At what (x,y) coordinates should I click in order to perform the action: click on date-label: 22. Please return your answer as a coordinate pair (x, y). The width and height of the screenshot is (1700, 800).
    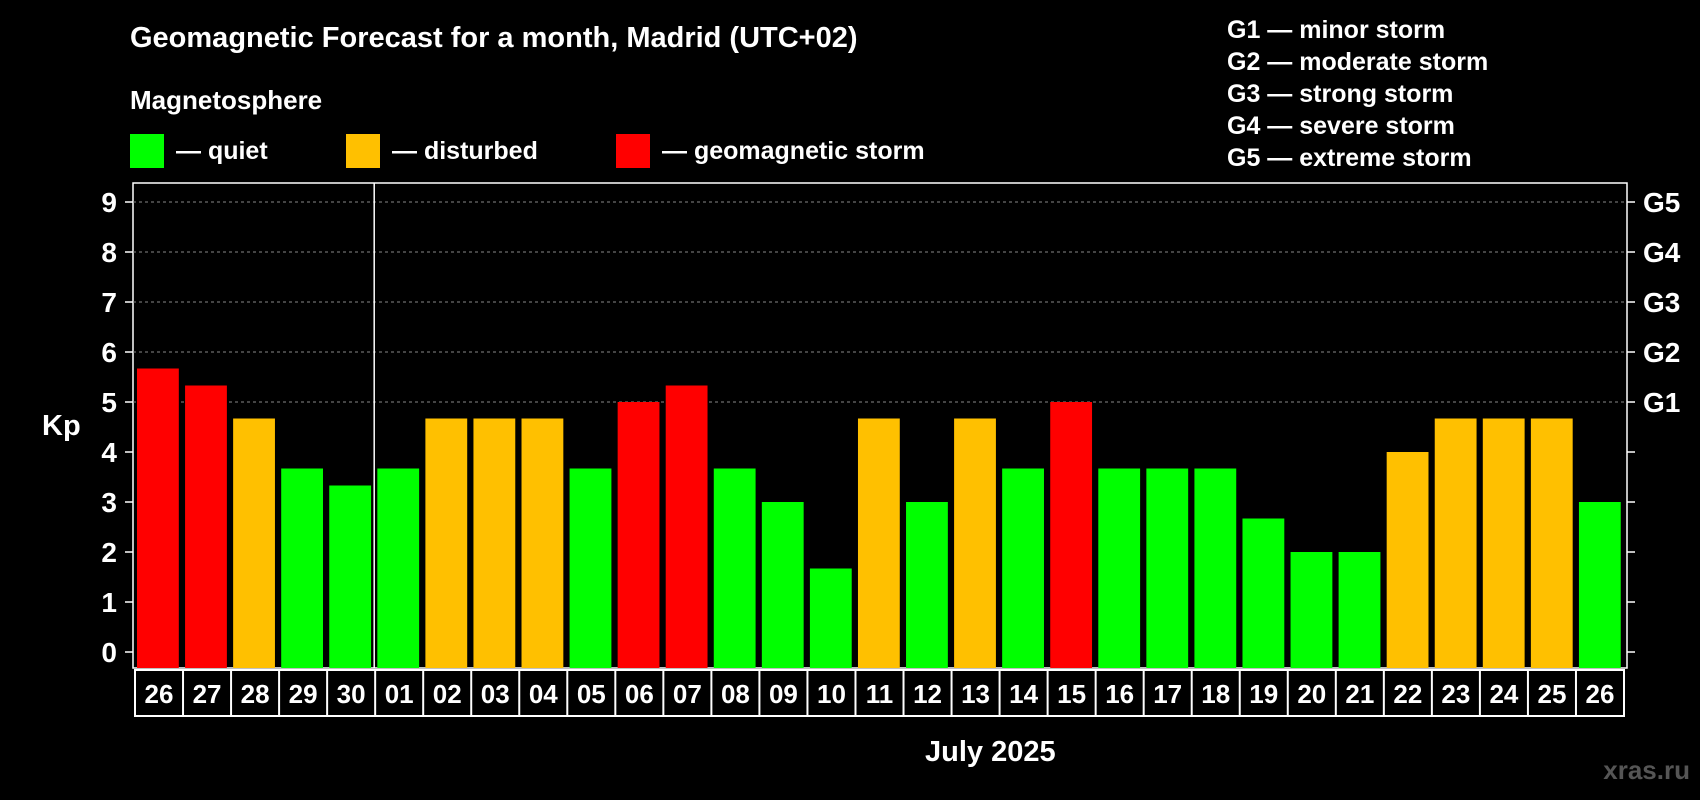
    Looking at the image, I should click on (1407, 694).